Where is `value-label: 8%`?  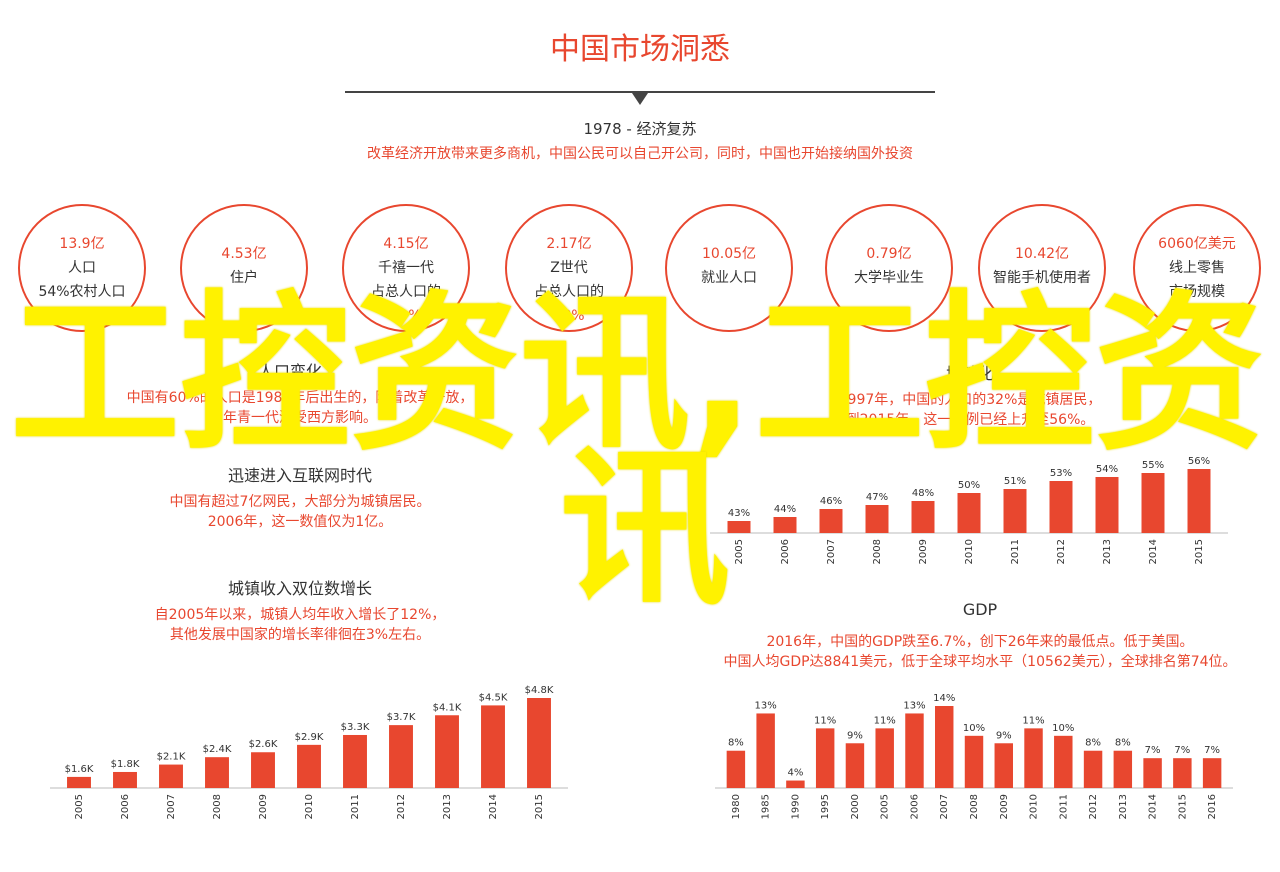
value-label: 8% is located at coordinates (736, 743).